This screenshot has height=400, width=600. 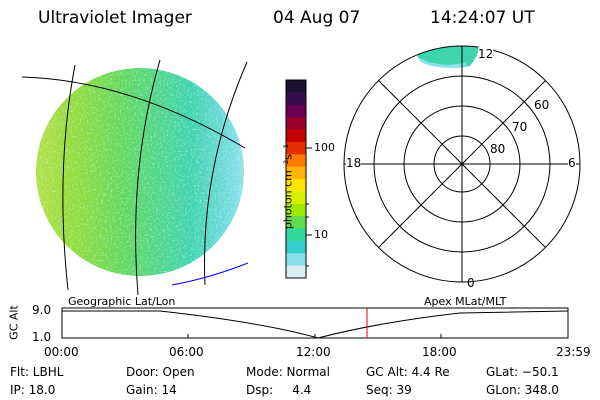 What do you see at coordinates (498, 149) in the screenshot?
I see `mlat-label-80: 80` at bounding box center [498, 149].